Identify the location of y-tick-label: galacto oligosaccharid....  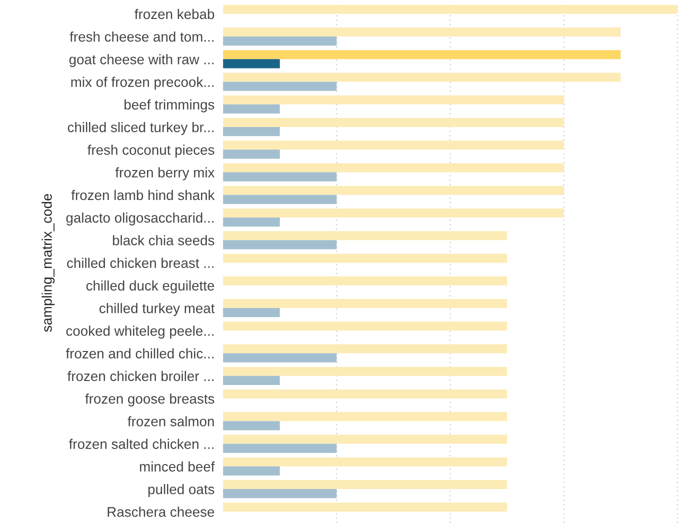
(140, 219).